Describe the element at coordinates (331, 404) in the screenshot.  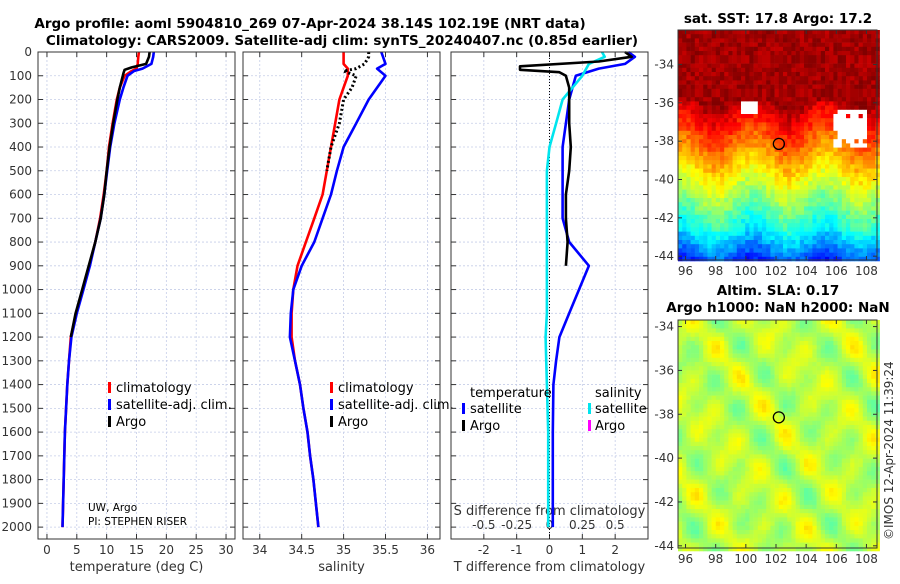
I see `legend-swatch` at that location.